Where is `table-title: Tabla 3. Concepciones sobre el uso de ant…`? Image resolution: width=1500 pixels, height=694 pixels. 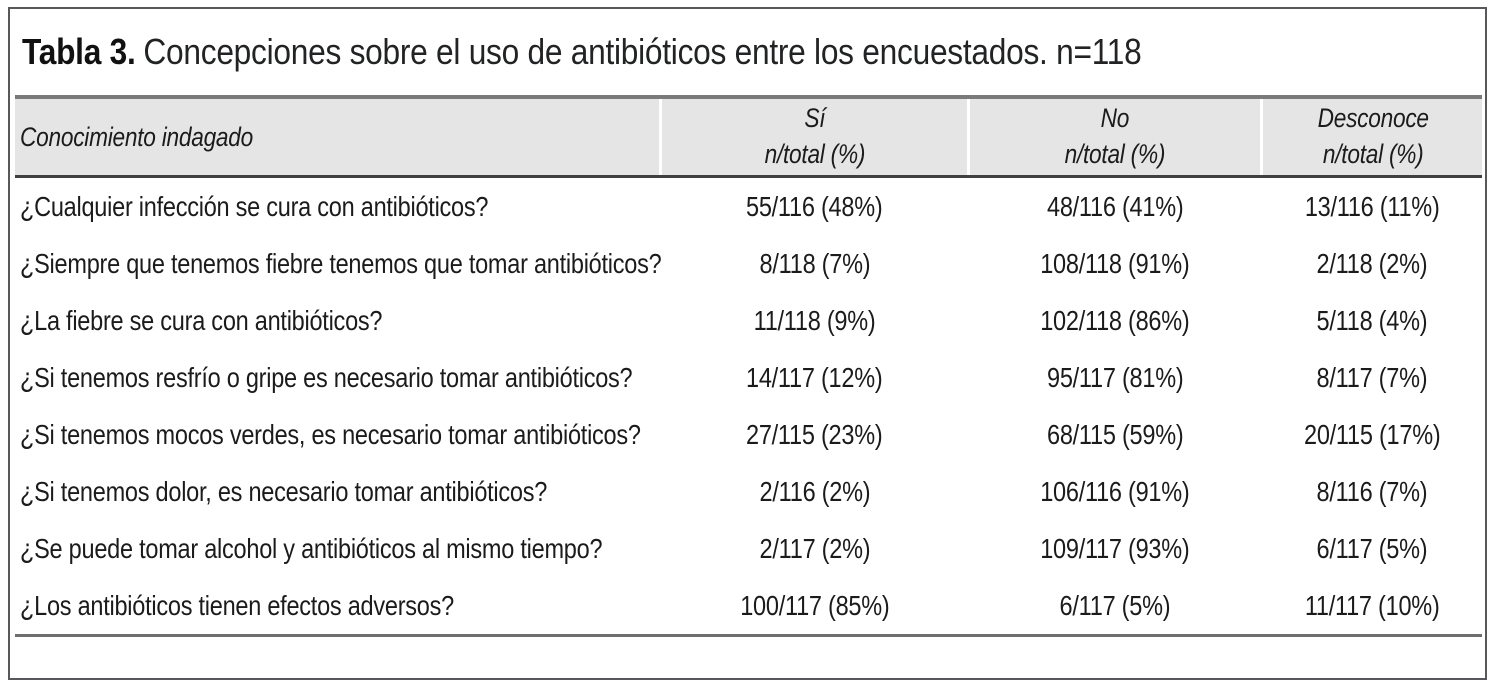 table-title: Tabla 3. Concepciones sobre el uso de ant… is located at coordinates (747, 52).